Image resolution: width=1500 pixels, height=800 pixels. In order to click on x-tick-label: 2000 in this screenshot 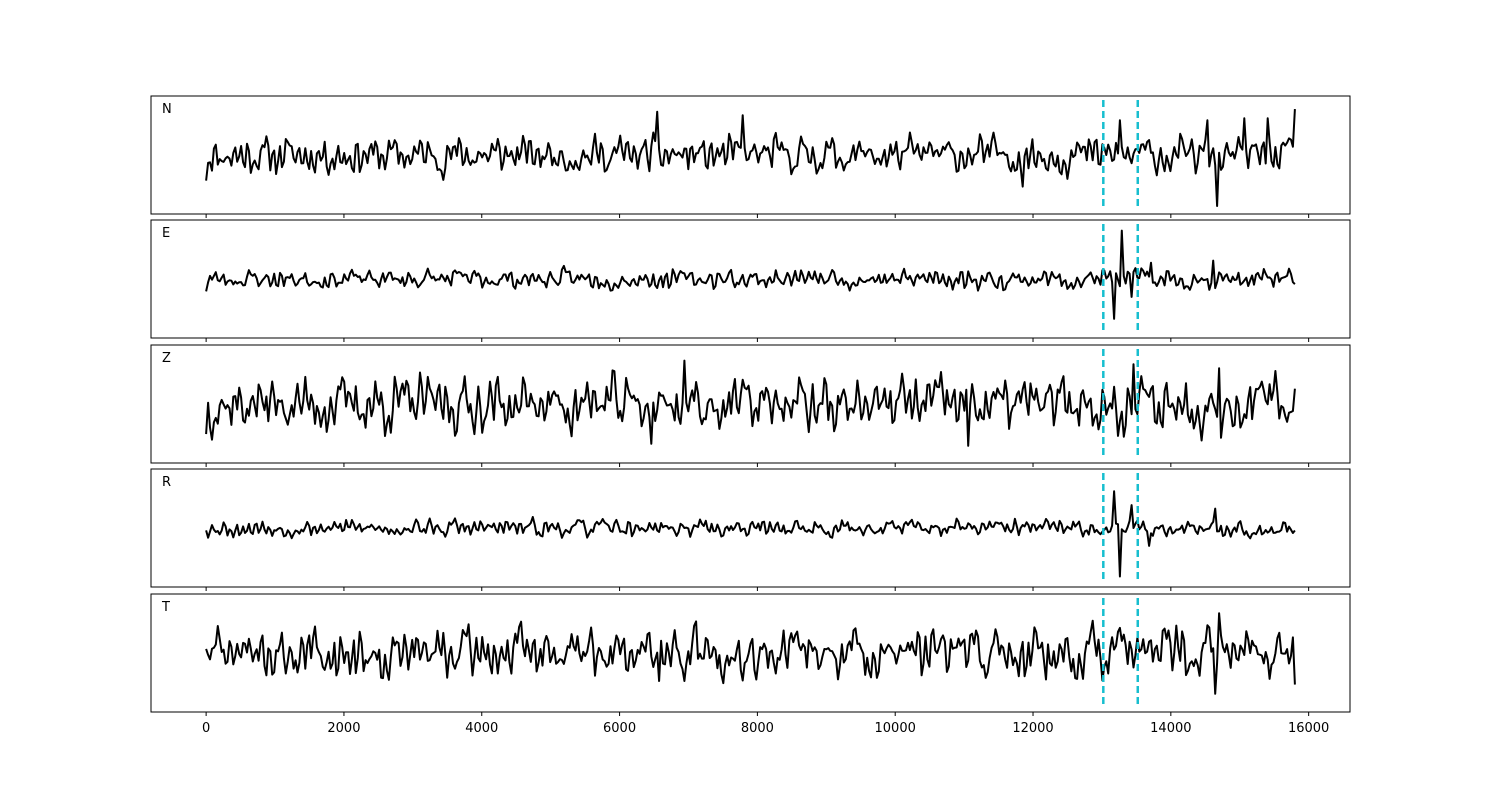, I will do `click(343, 728)`.